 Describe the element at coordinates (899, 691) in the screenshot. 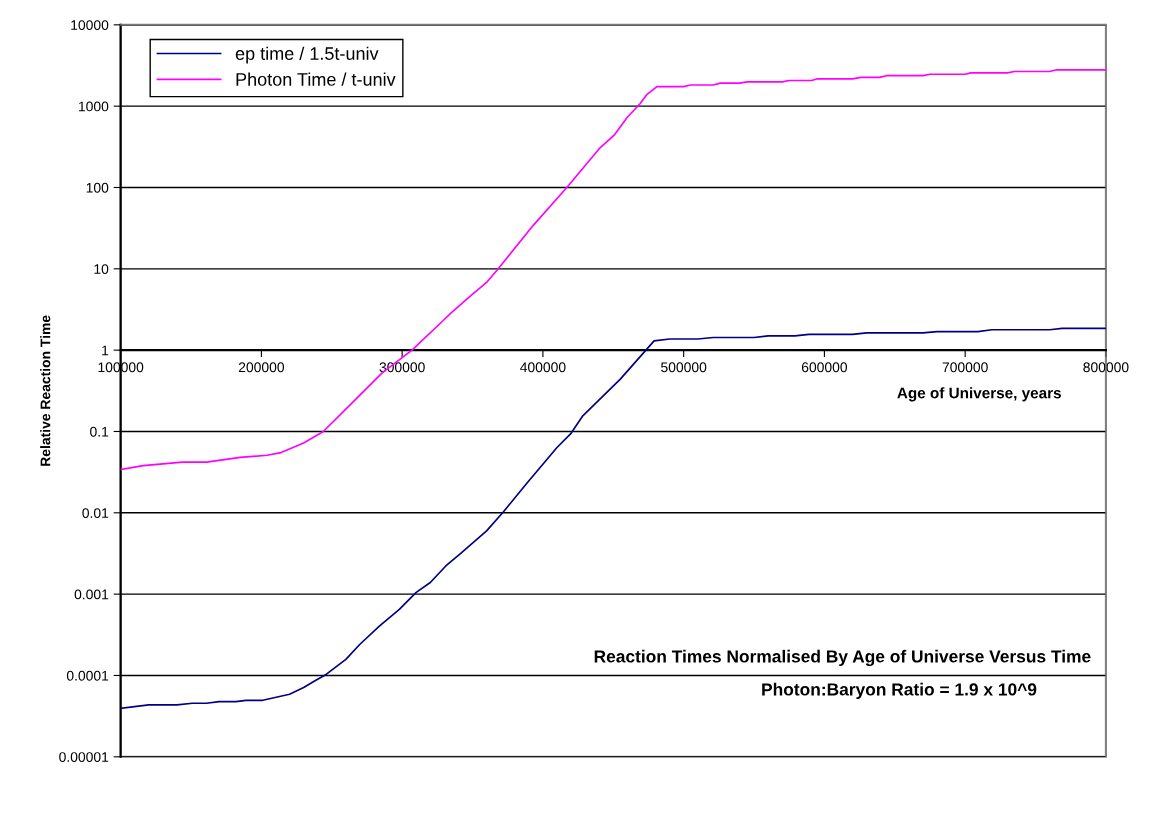

I see `text: Photon:Baryon Ratio = 1.9 x 10^9` at that location.